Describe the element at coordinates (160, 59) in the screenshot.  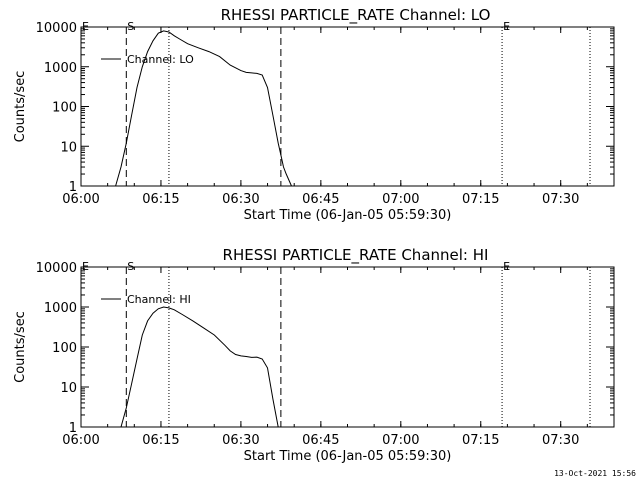
I see `panel1-legend-label: Channel: LO` at that location.